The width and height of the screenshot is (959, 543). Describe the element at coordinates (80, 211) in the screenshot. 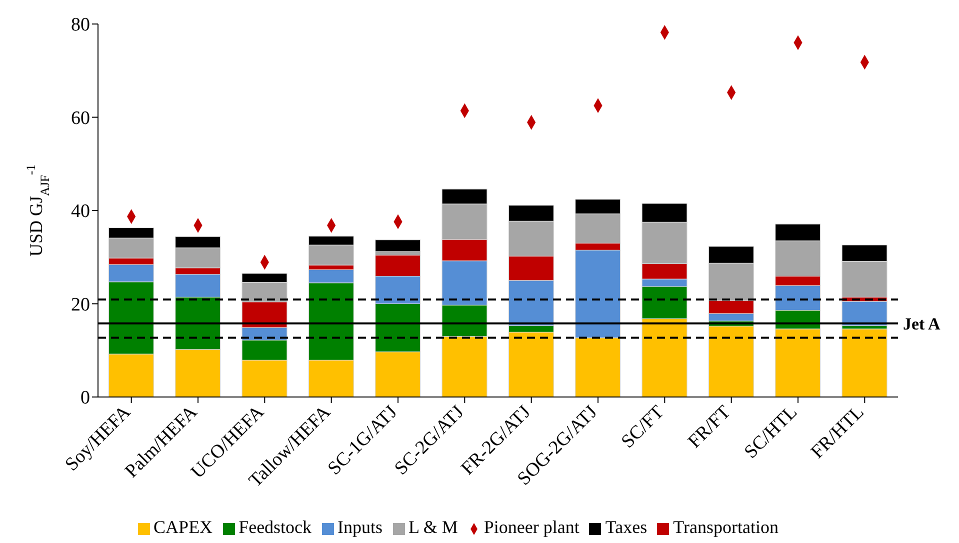

I see `y-tick-label: 40` at that location.